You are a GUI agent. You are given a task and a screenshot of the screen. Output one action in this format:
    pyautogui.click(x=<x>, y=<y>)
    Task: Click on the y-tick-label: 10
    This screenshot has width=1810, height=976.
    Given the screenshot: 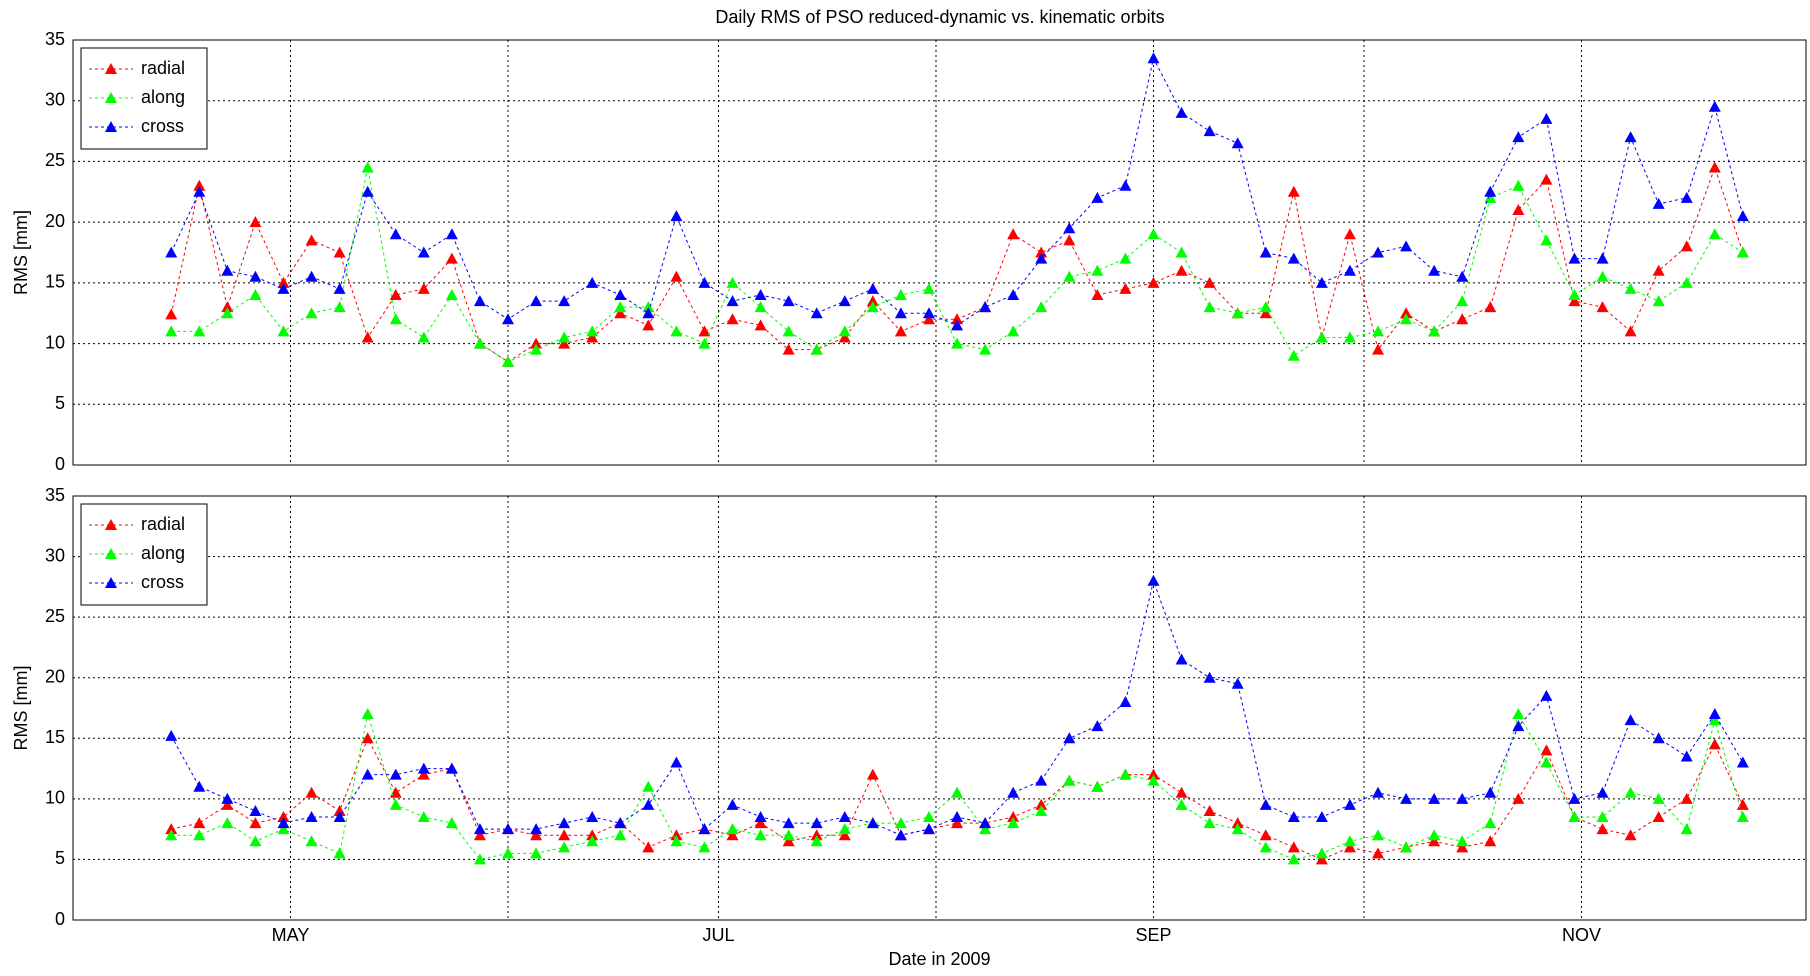 What is the action you would take?
    pyautogui.click(x=55, y=342)
    